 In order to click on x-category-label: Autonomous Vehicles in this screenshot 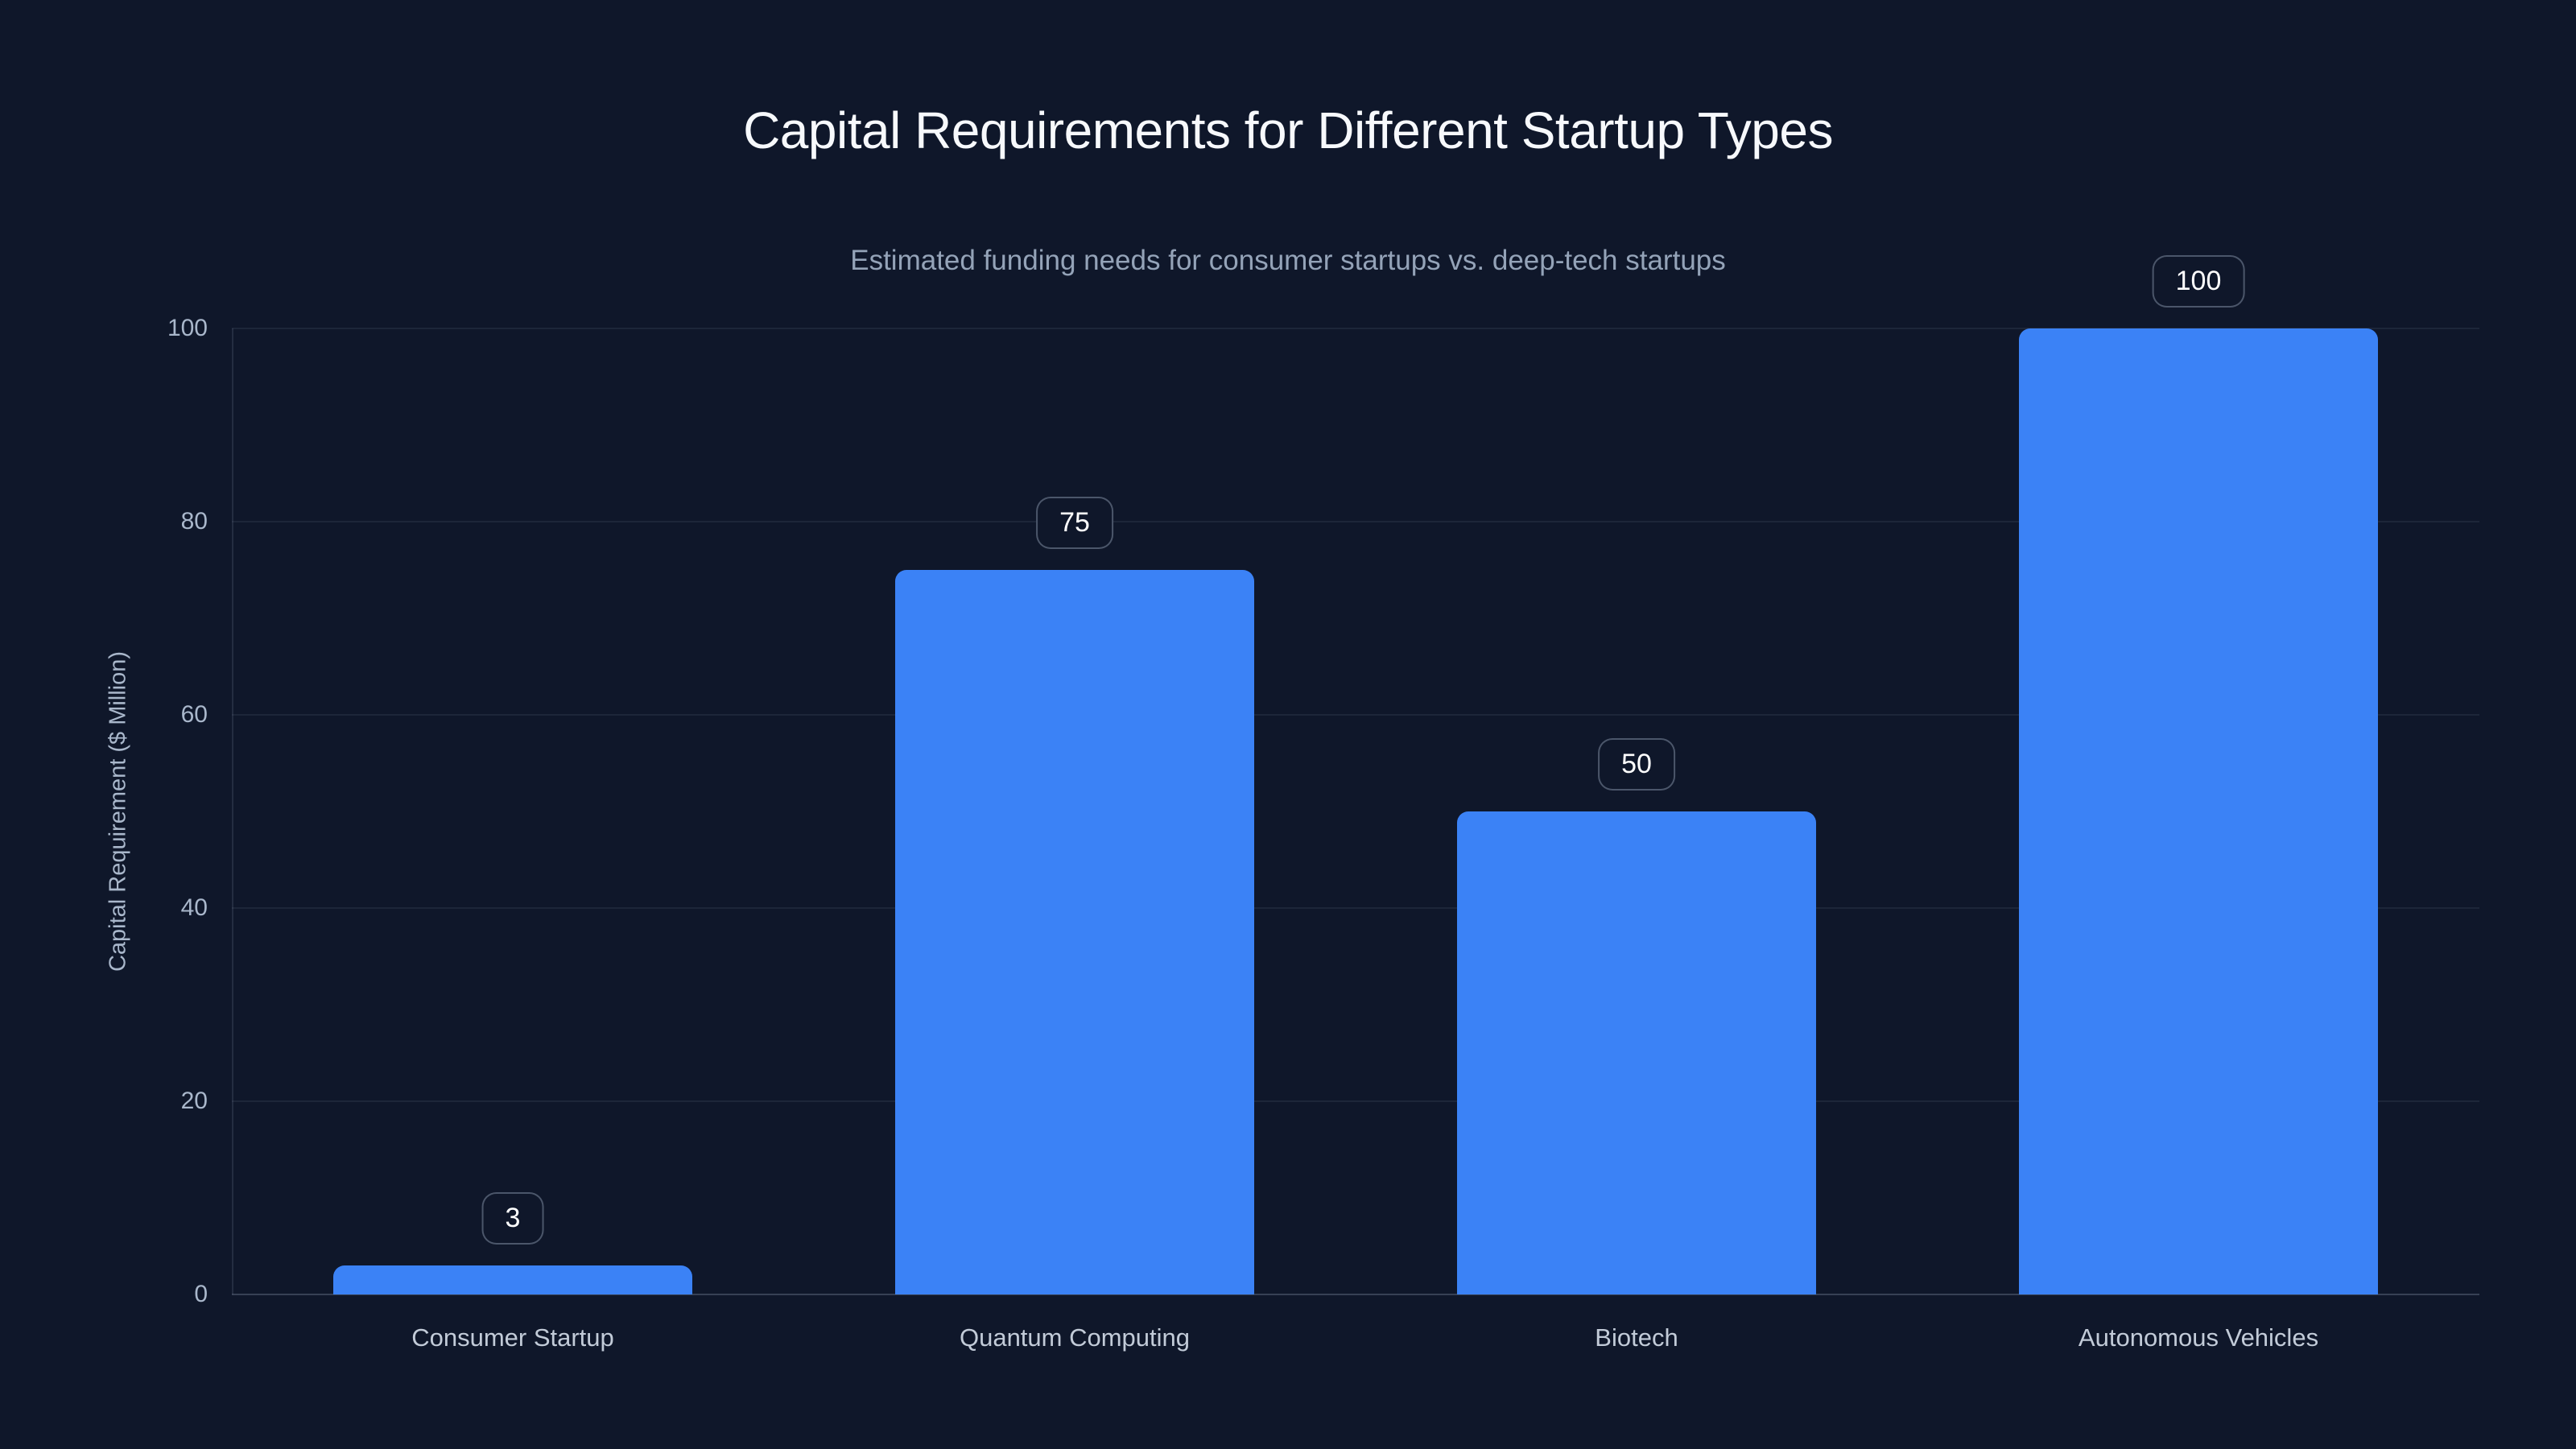, I will do `click(2198, 1337)`.